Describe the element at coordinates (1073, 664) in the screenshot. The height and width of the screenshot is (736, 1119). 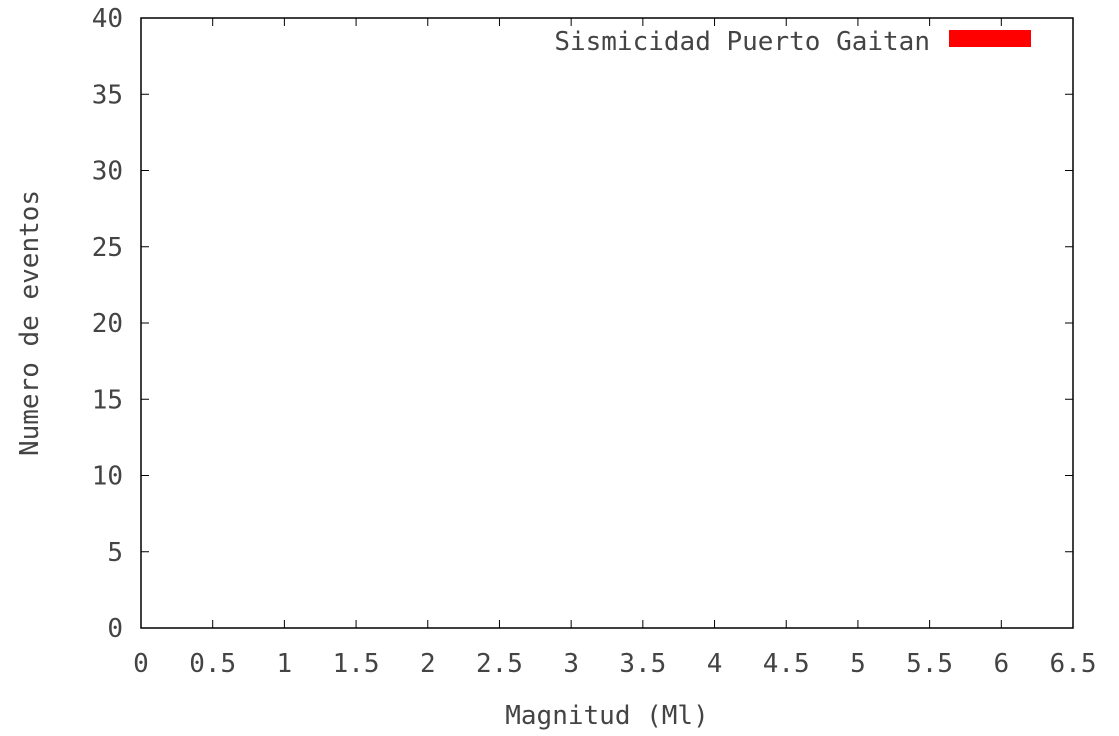
I see `x-tick-label-13: 6.5` at that location.